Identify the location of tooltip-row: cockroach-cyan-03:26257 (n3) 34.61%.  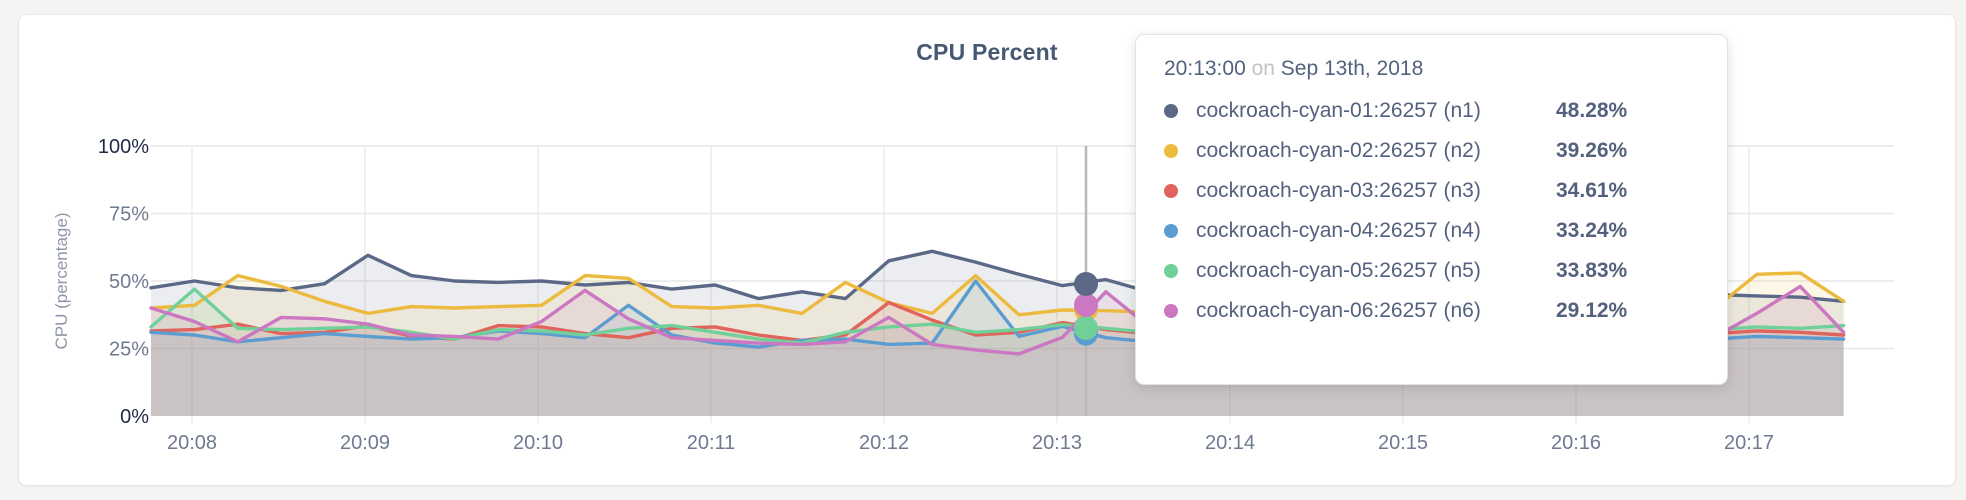
(1432, 191).